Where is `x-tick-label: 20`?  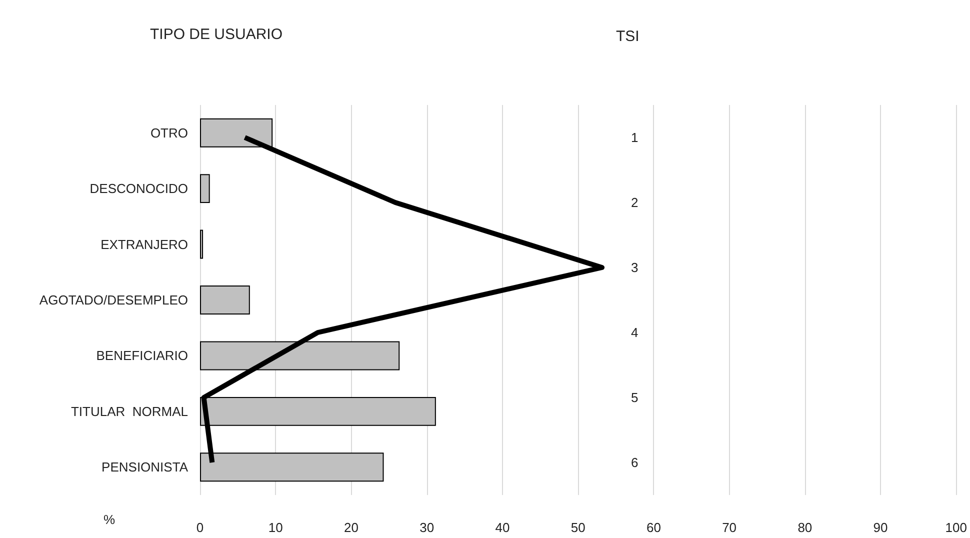 x-tick-label: 20 is located at coordinates (351, 527).